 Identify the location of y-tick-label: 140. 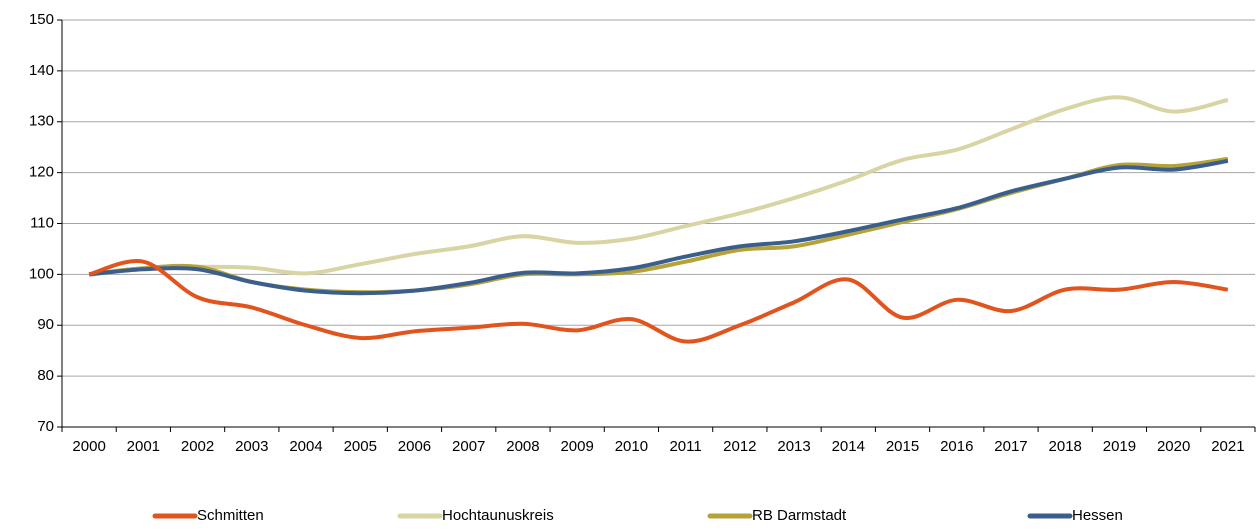
(41, 70).